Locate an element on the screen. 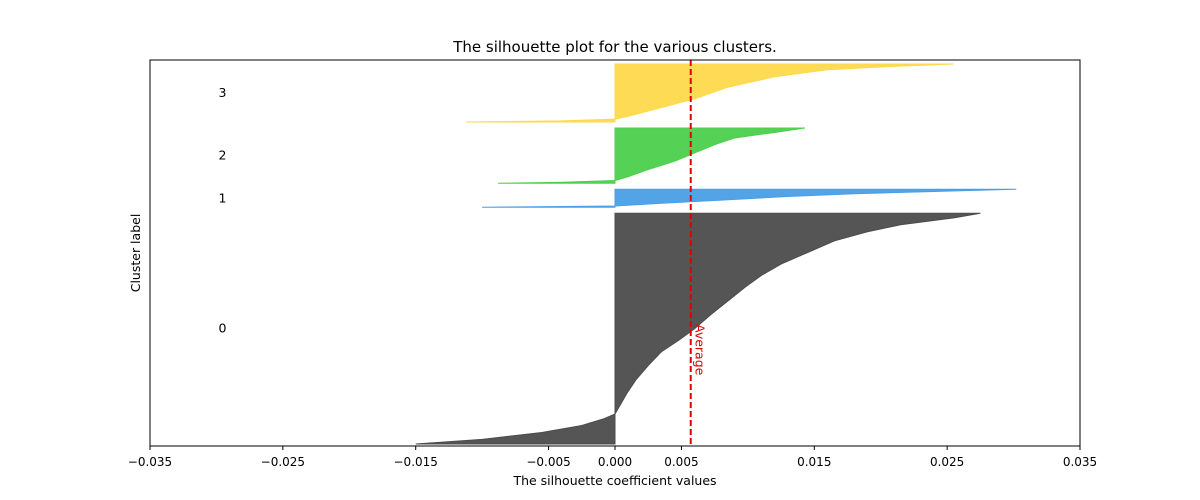 This screenshot has height=500, width=1200. x-tick-label: −0.015 is located at coordinates (416, 462).